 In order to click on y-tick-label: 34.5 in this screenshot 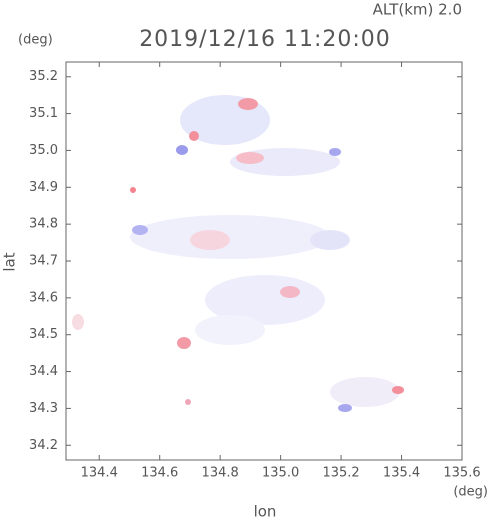, I will do `click(43, 334)`.